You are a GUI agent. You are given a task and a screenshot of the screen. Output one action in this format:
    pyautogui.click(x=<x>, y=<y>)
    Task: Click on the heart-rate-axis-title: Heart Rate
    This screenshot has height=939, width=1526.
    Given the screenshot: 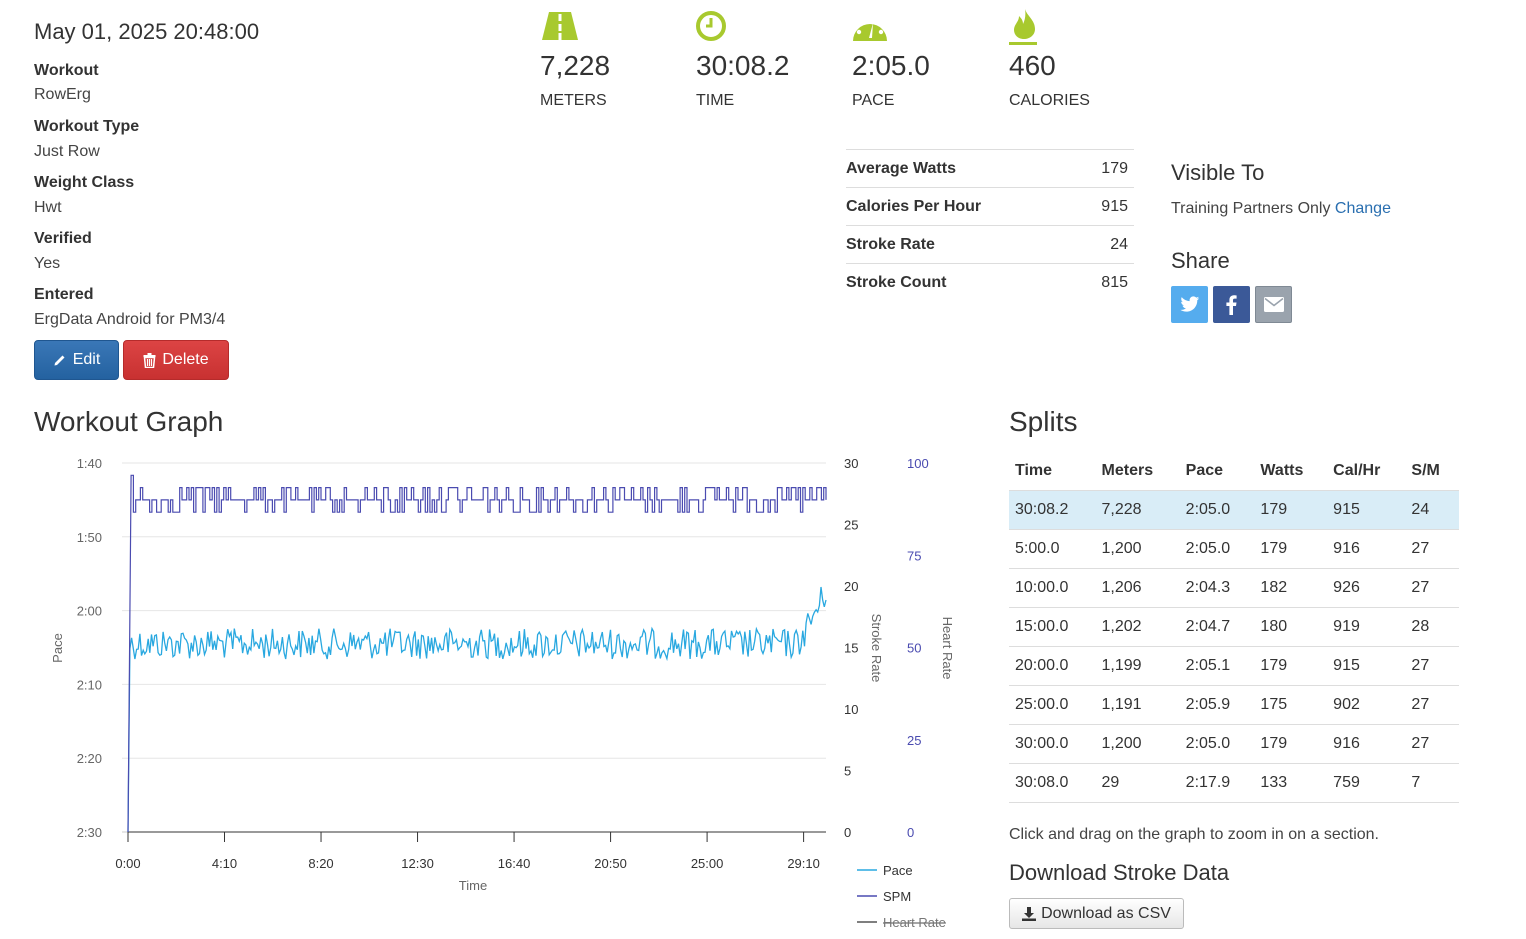 What is the action you would take?
    pyautogui.click(x=947, y=648)
    